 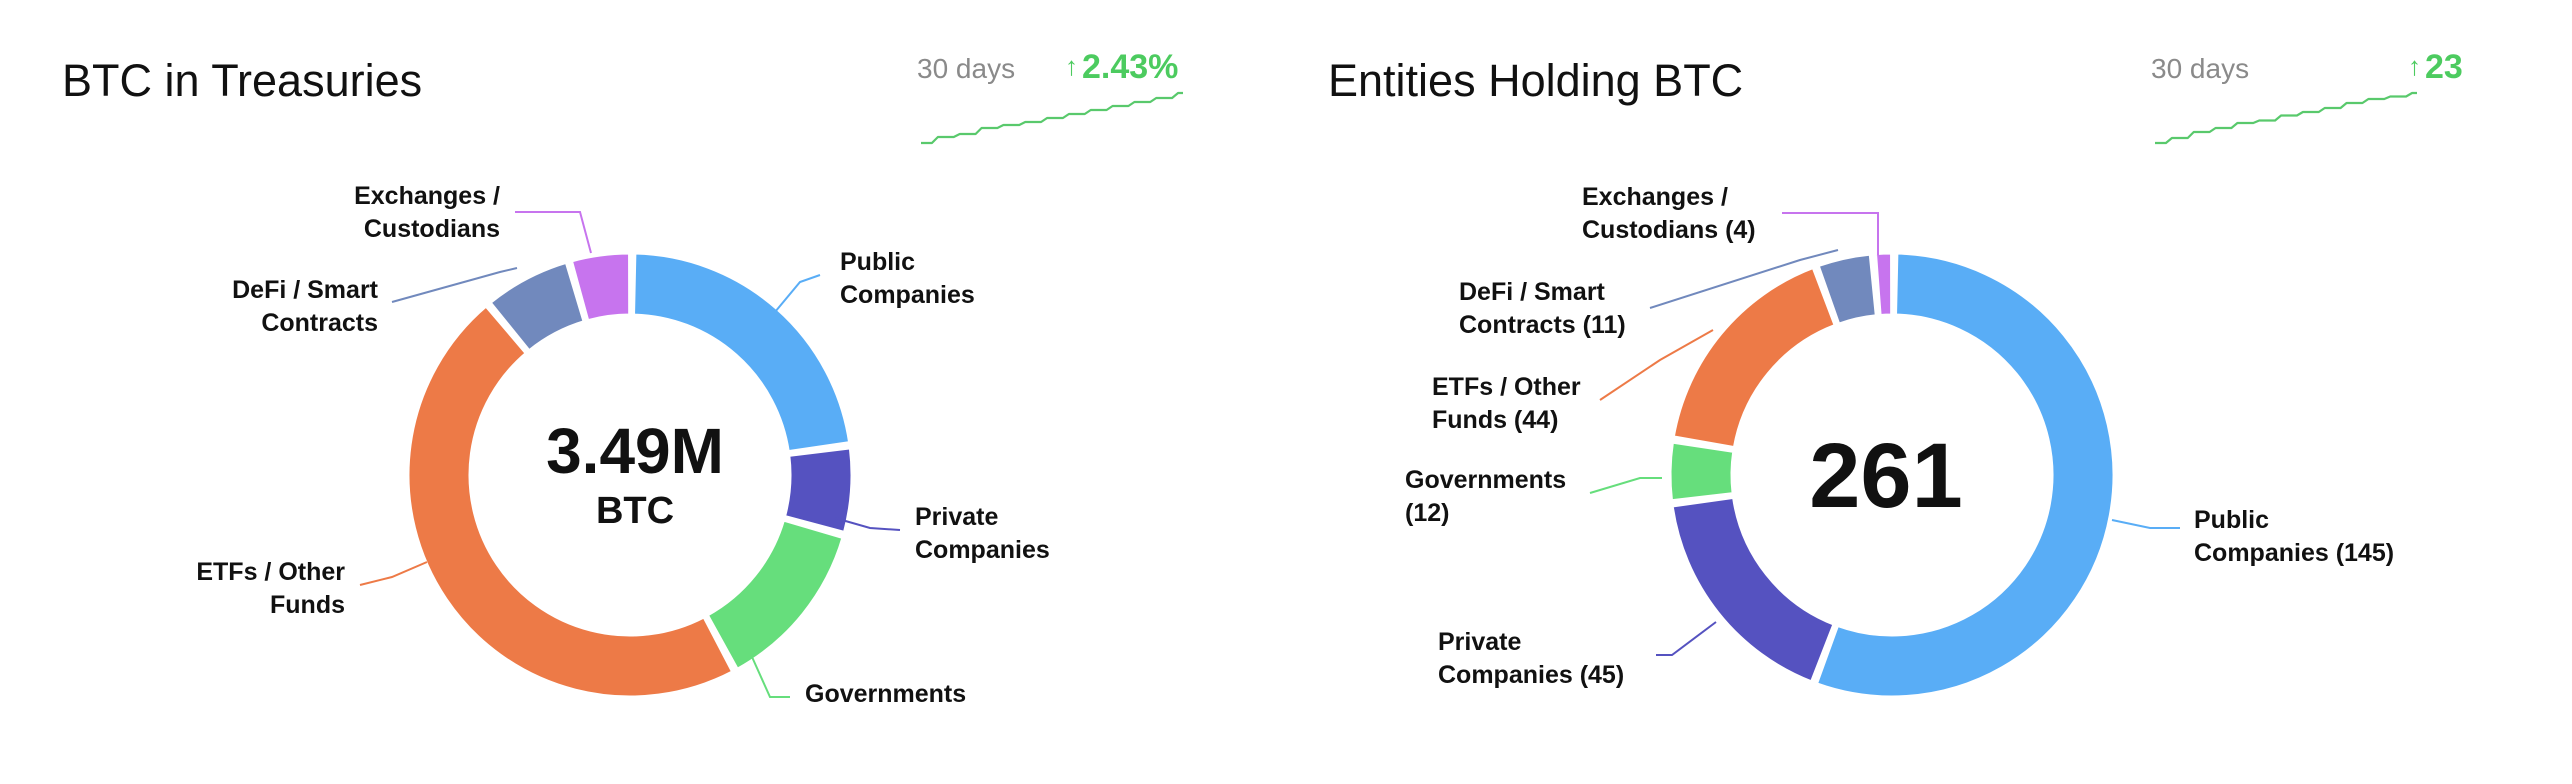 What do you see at coordinates (1886, 476) in the screenshot?
I see `center-value: 261` at bounding box center [1886, 476].